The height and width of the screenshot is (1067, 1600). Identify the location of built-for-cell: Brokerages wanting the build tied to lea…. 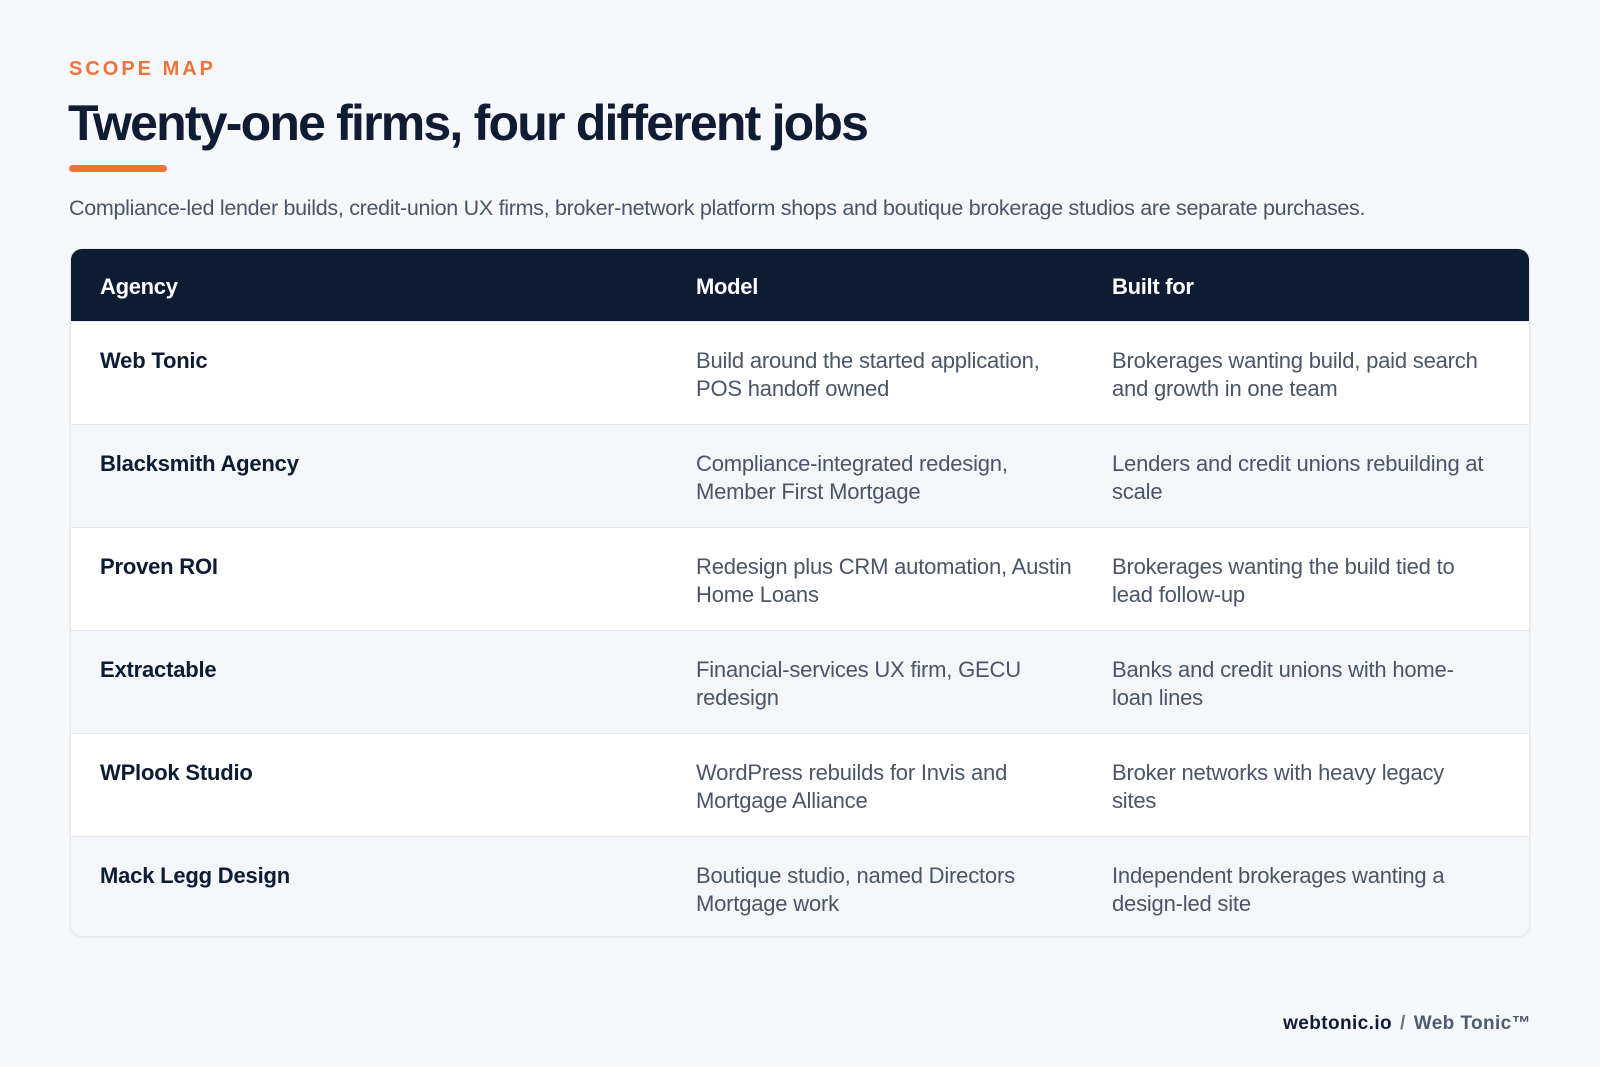
(1283, 580).